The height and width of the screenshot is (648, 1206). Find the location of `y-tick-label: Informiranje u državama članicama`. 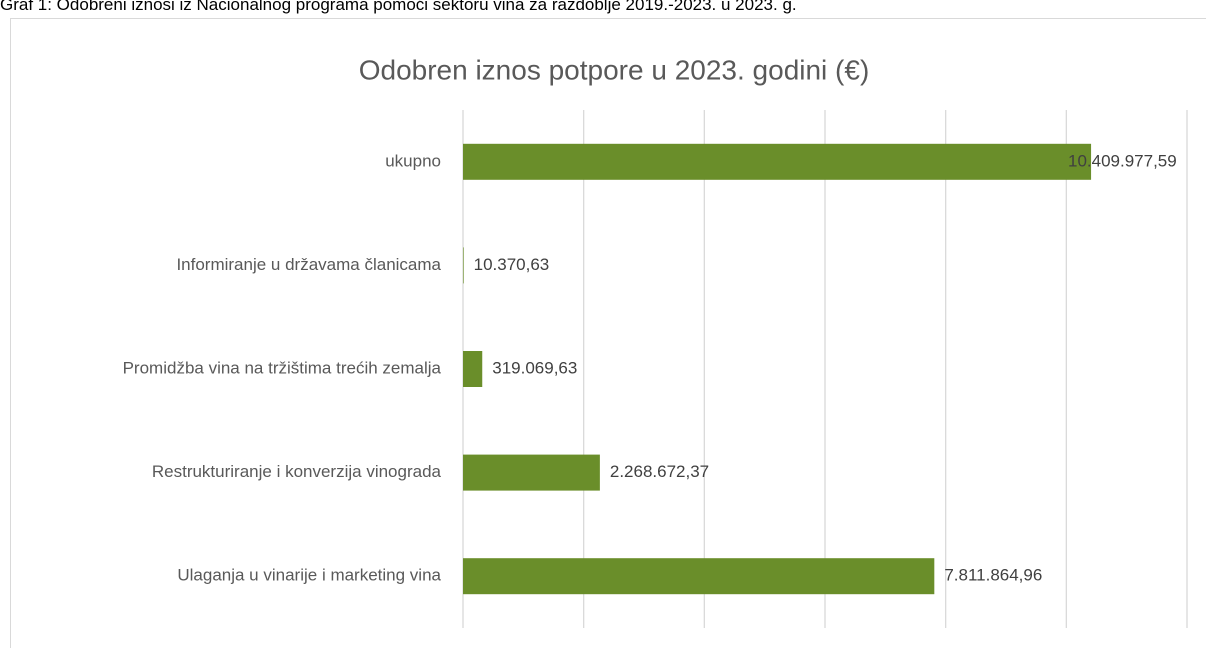

y-tick-label: Informiranje u državama članicama is located at coordinates (308, 264).